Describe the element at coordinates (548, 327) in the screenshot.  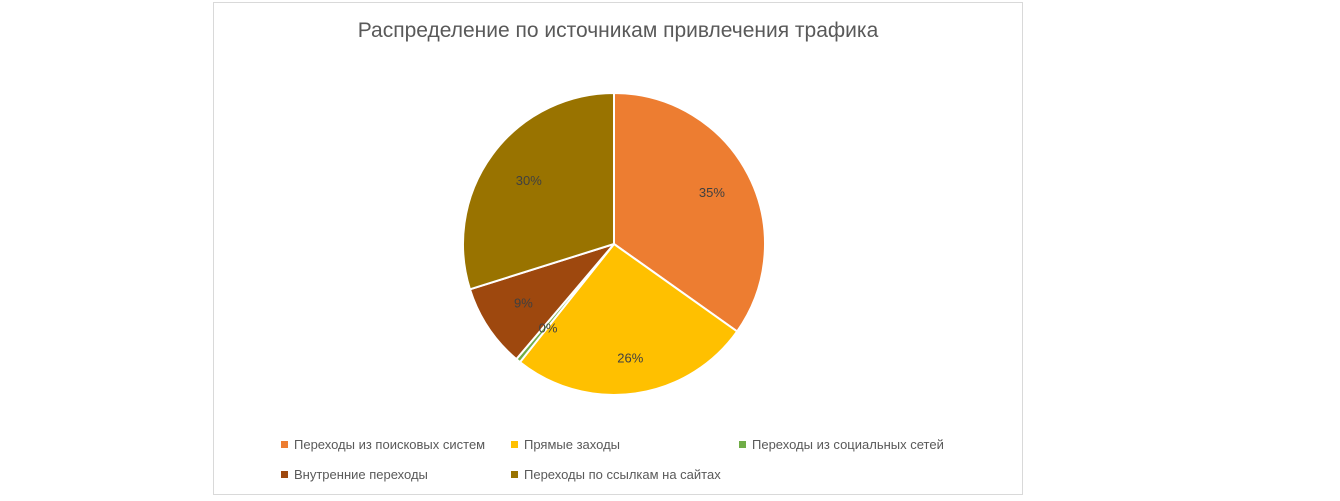
I see `data-label: 0%` at that location.